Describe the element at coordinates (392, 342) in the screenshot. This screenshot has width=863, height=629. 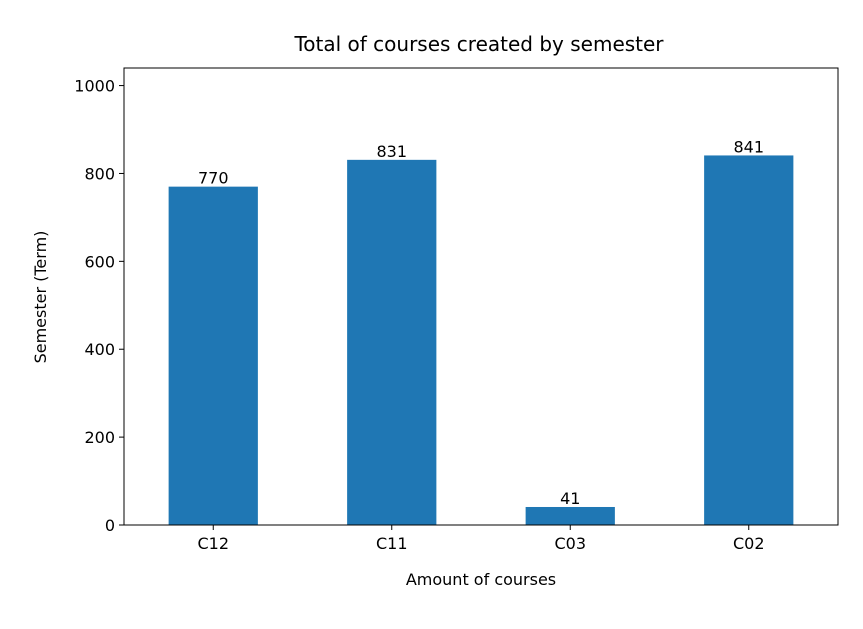
I see `bar-c11` at that location.